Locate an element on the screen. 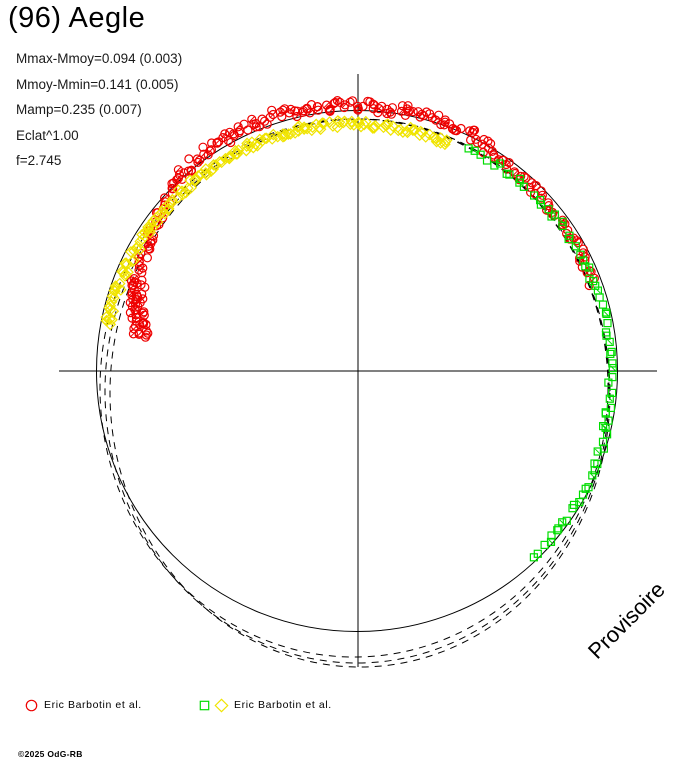 Image resolution: width=688 pixels, height=768 pixels. param-frequency: f=2.745 is located at coordinates (39, 160).